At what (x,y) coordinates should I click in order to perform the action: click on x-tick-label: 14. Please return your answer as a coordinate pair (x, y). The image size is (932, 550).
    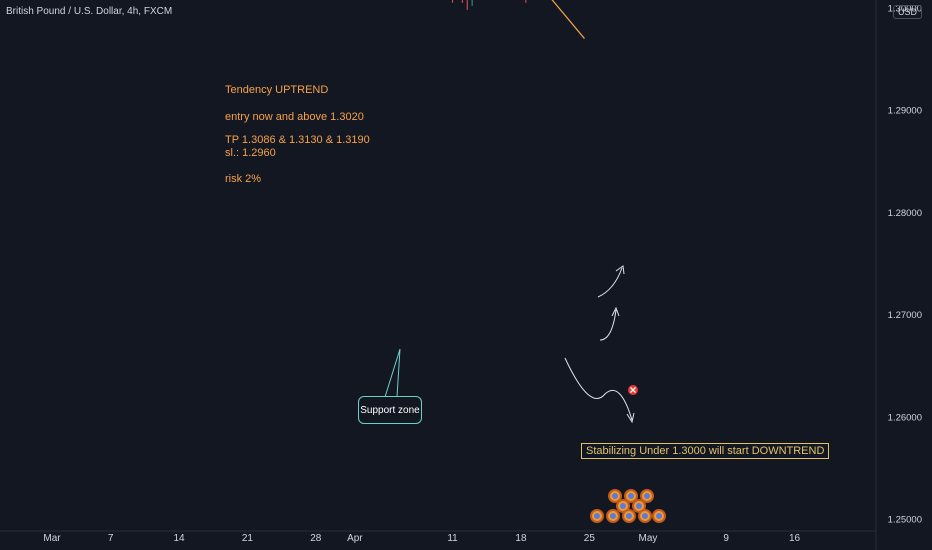
    Looking at the image, I should click on (179, 538).